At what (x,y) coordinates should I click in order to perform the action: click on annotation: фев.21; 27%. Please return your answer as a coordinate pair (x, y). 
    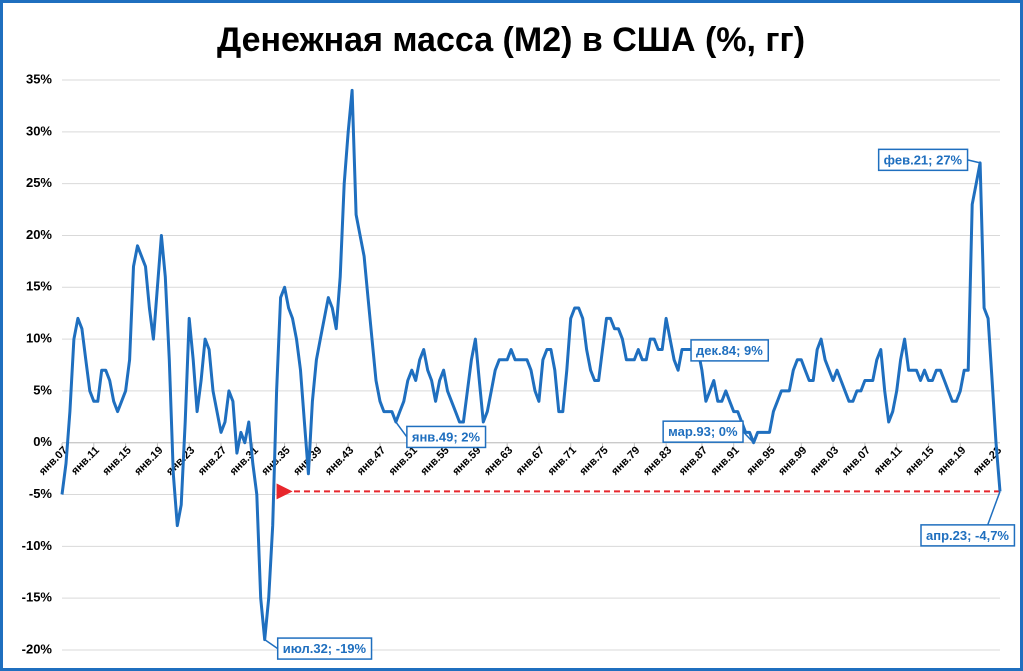
    Looking at the image, I should click on (923, 159).